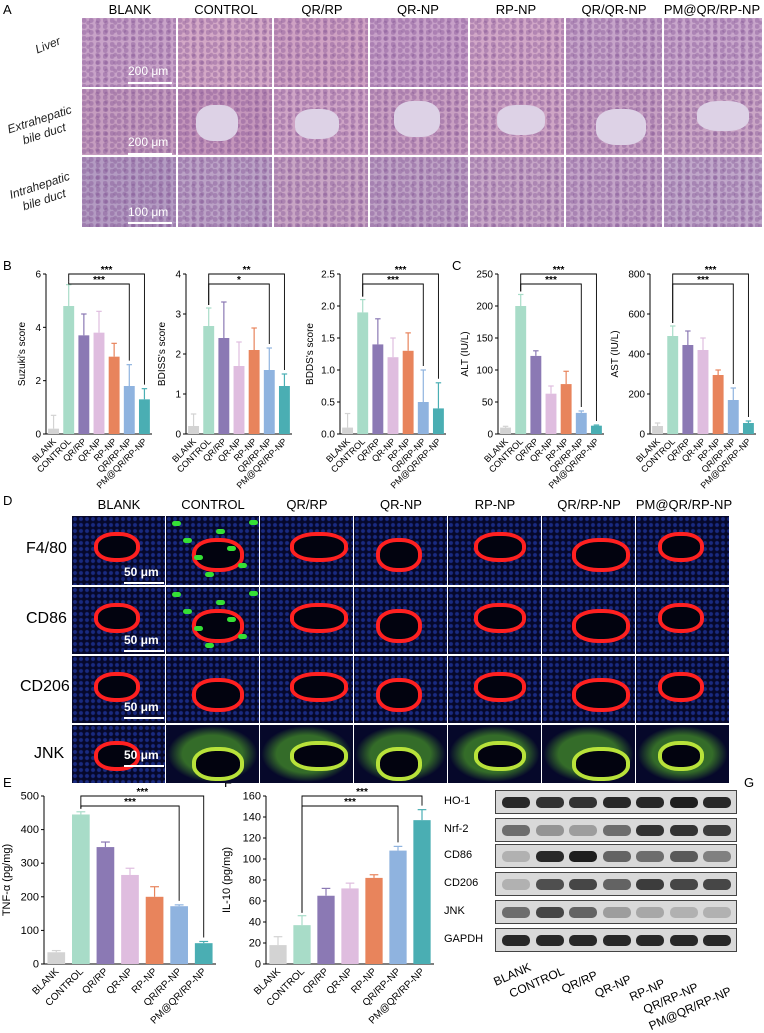  I want to click on if-col-header: QR-NP, so click(401, 504).